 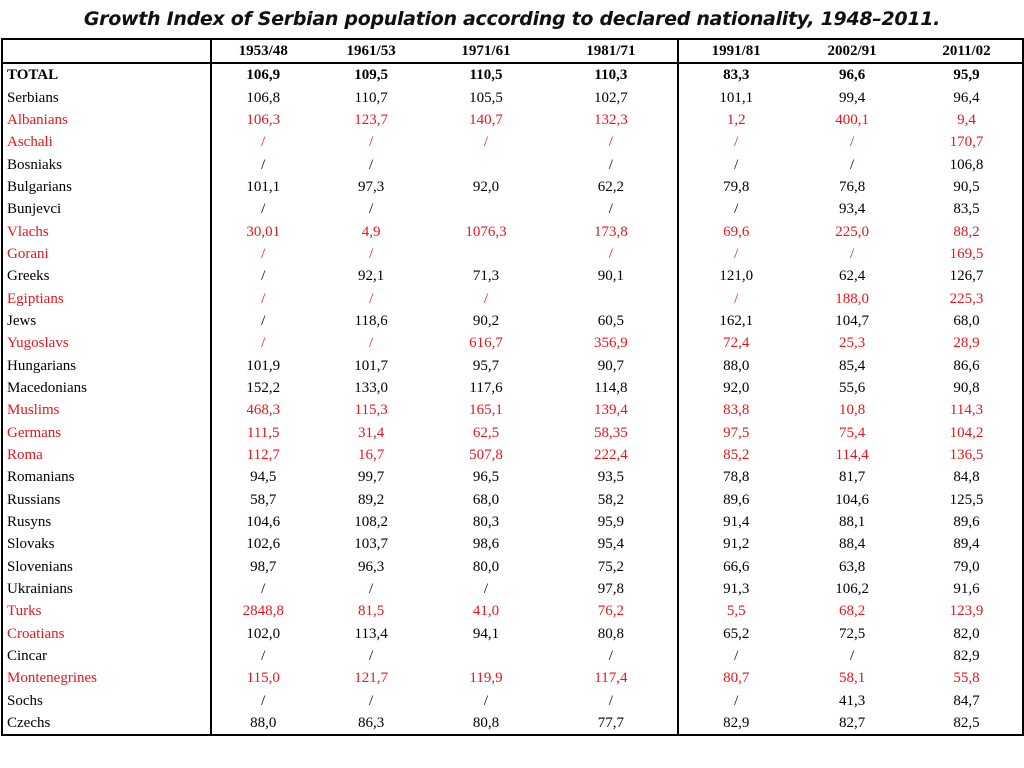 I want to click on cell: 106,8, so click(x=967, y=164).